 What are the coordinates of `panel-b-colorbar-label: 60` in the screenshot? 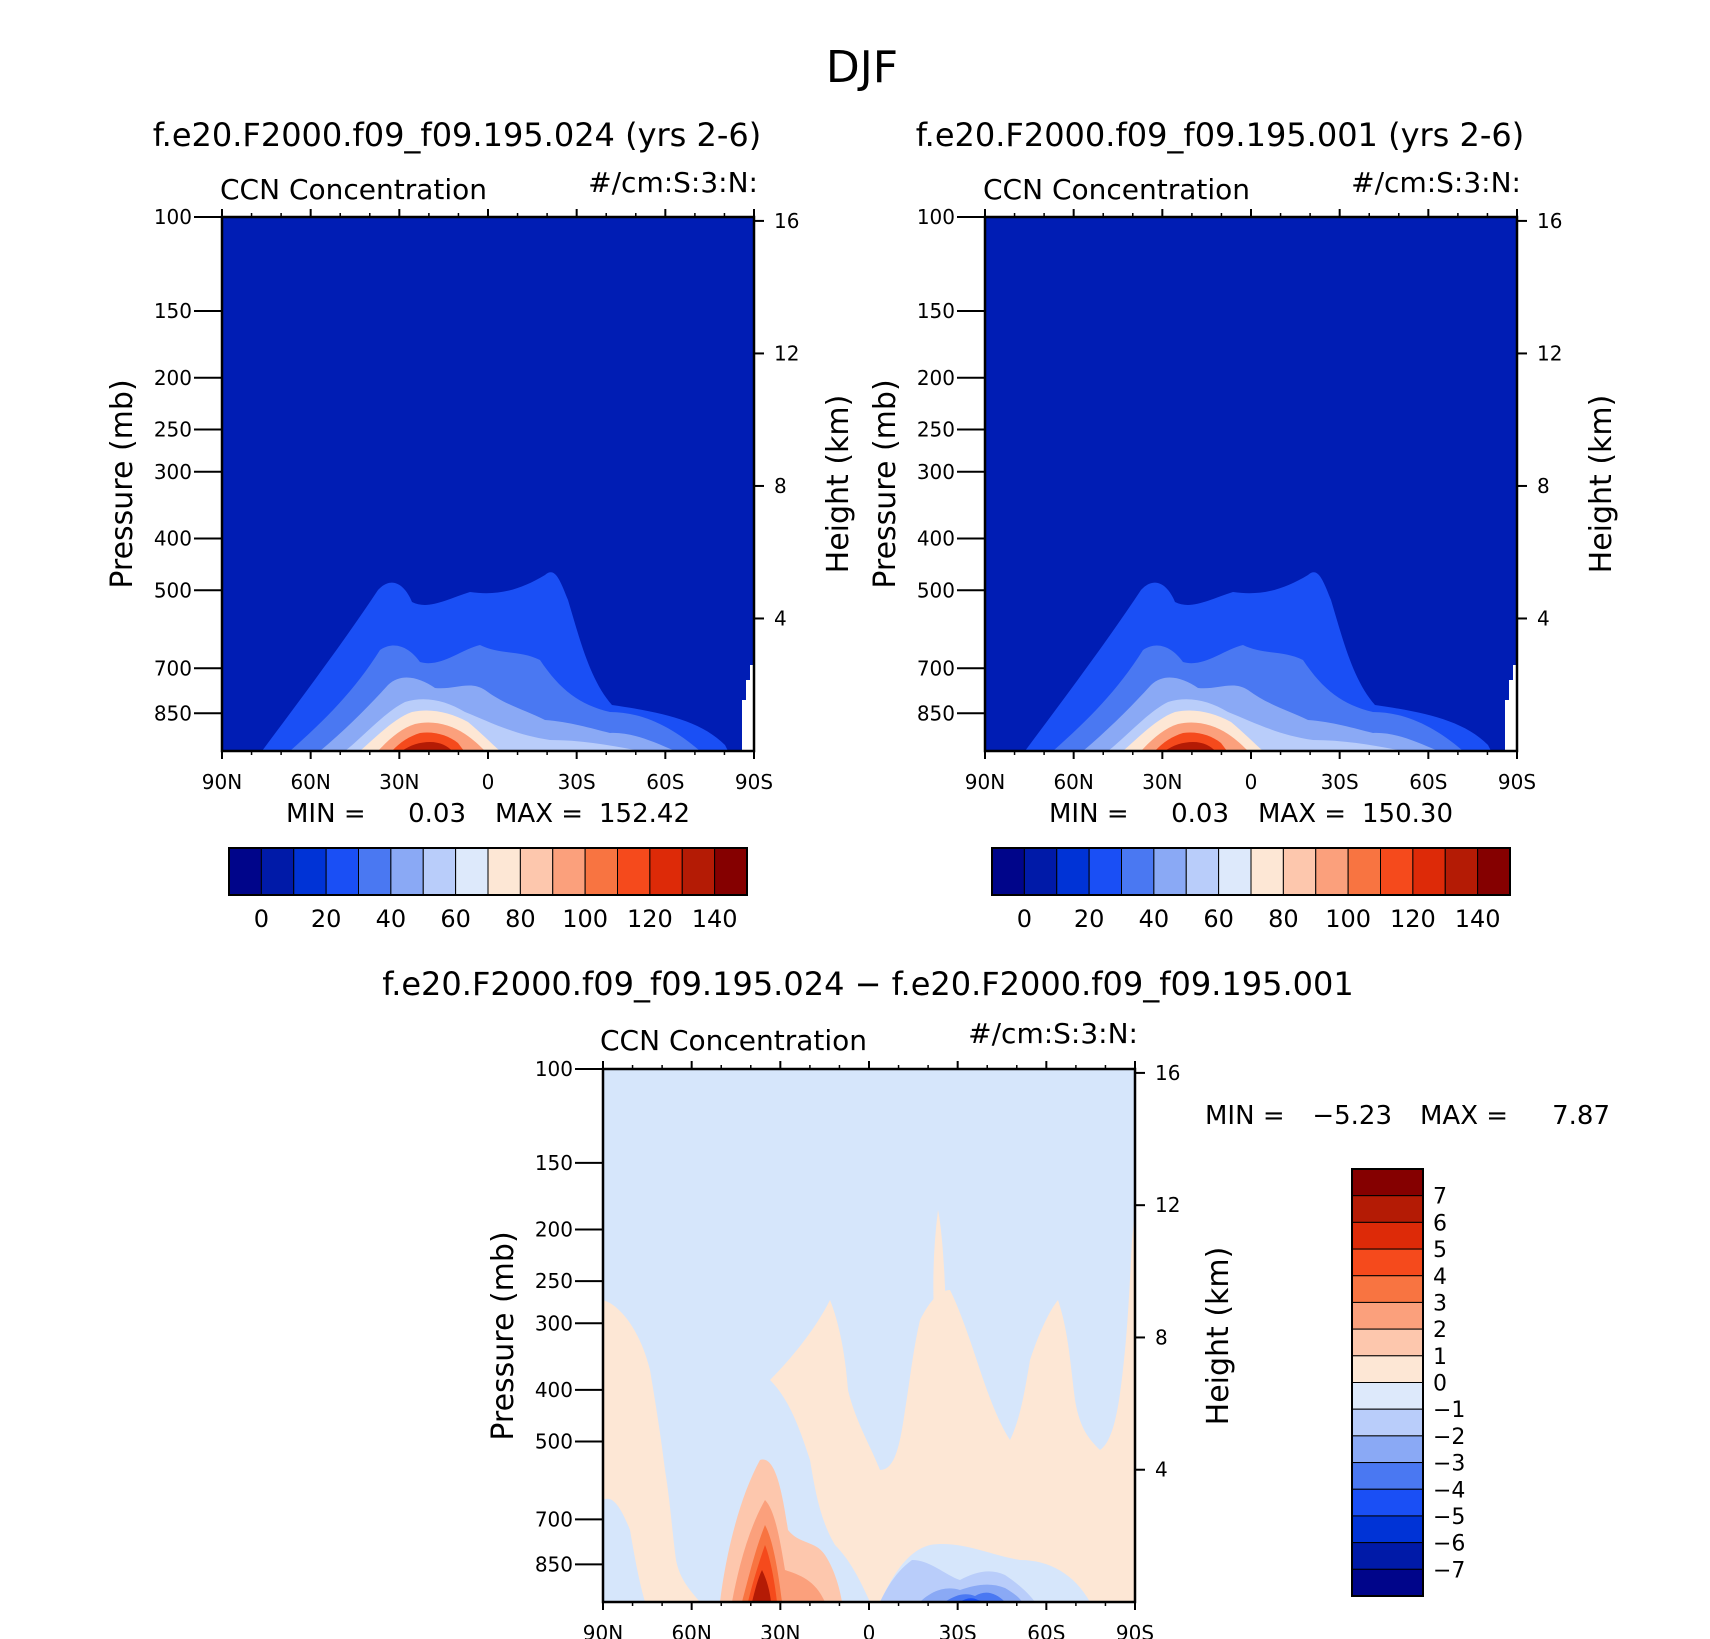 It's located at (1218, 919).